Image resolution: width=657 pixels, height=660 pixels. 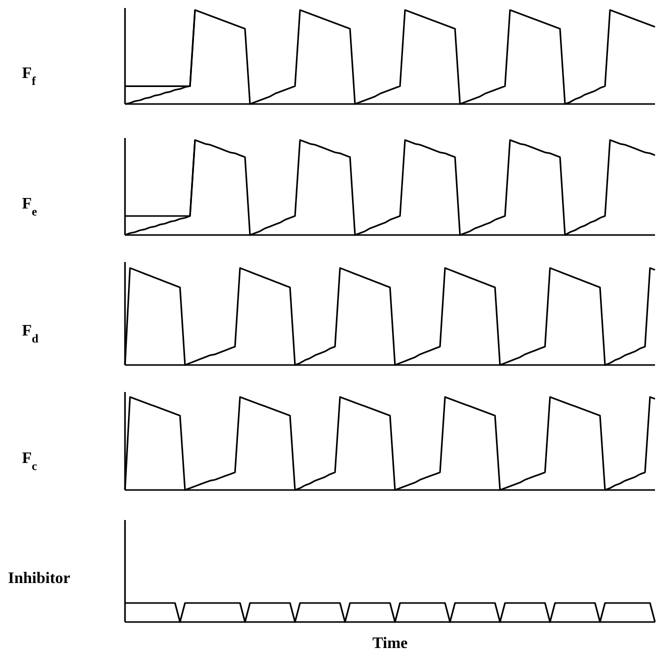 What do you see at coordinates (30, 207) in the screenshot?
I see `y-axis-title: F$_{e}$` at bounding box center [30, 207].